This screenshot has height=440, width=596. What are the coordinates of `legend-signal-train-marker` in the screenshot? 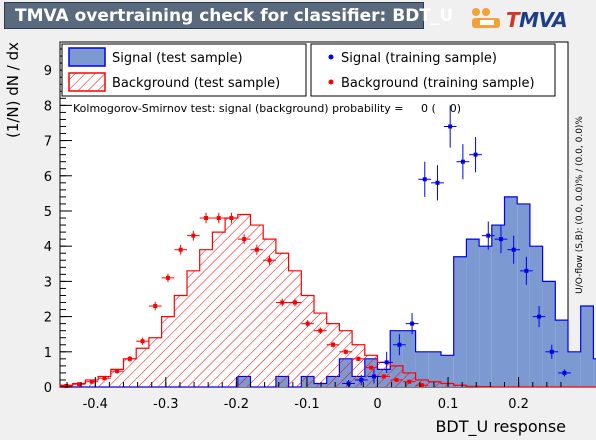 It's located at (331, 57).